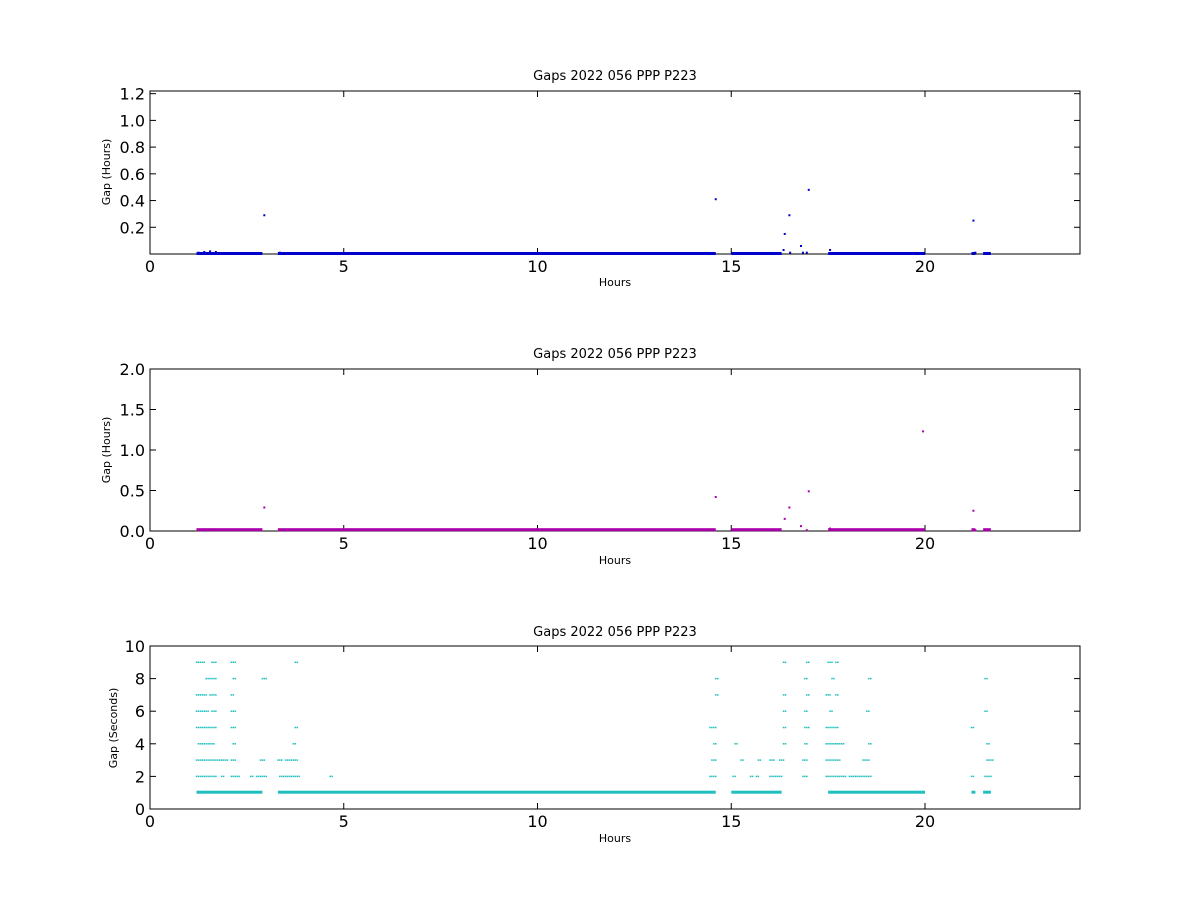 This screenshot has width=1200, height=900. What do you see at coordinates (731, 821) in the screenshot?
I see `panel-3-x-tick-label: 15` at bounding box center [731, 821].